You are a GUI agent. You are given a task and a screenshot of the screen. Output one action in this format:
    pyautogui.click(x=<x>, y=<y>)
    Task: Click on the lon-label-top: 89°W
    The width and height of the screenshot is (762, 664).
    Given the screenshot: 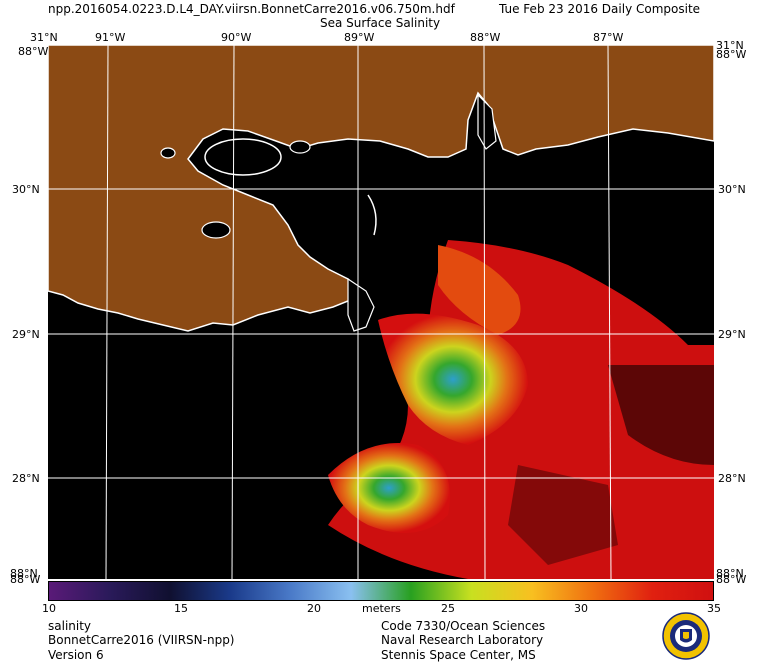 What is the action you would take?
    pyautogui.click(x=359, y=37)
    